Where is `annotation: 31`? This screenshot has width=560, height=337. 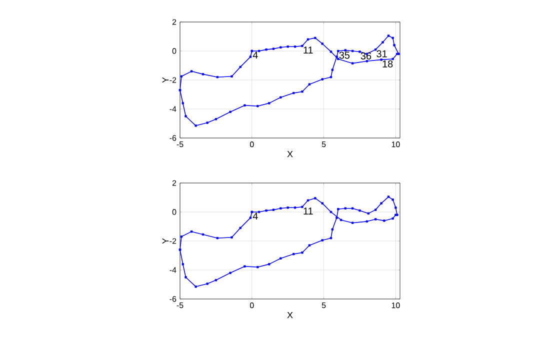 annotation: 31 is located at coordinates (381, 54).